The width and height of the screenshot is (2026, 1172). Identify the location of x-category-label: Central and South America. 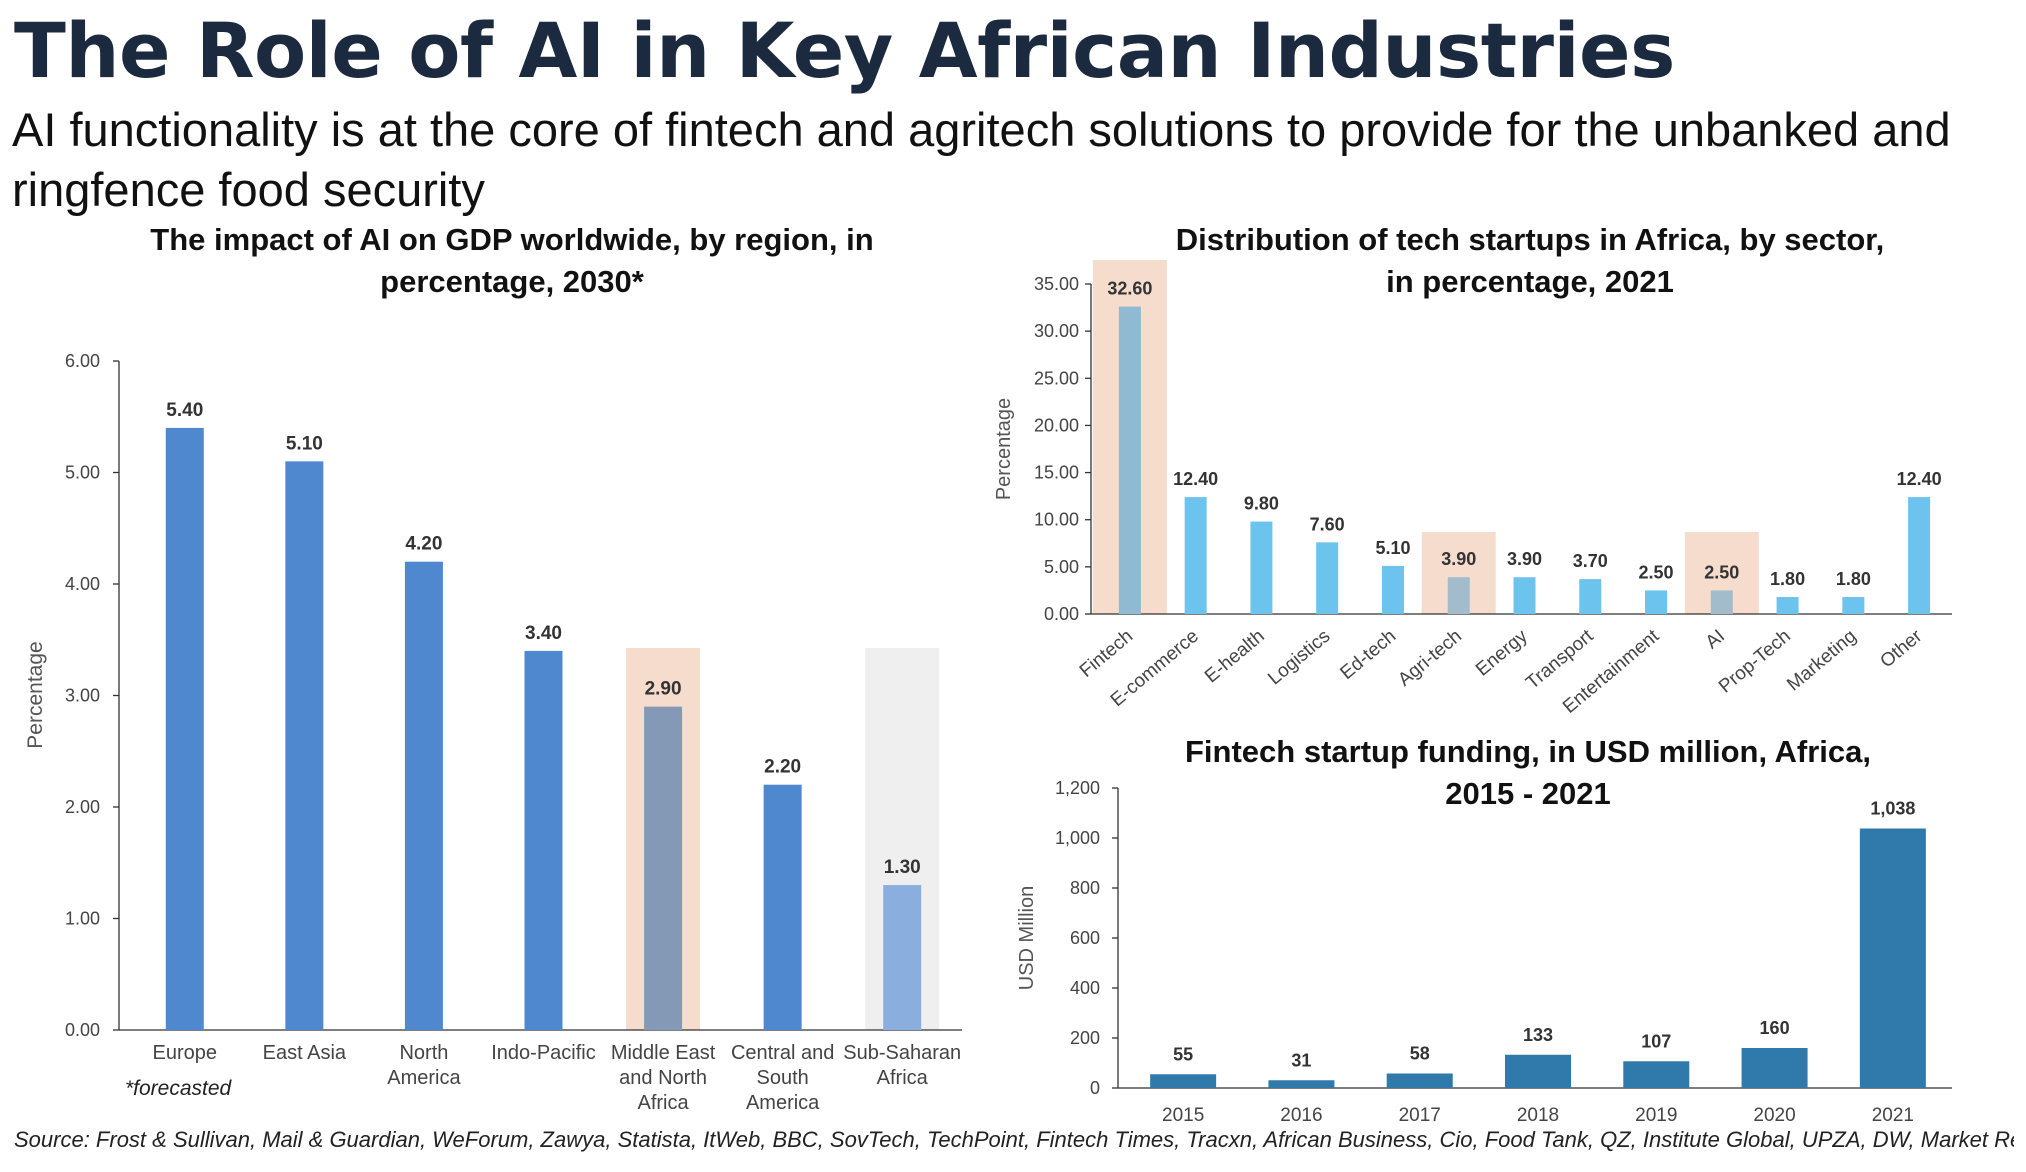
(782, 1078).